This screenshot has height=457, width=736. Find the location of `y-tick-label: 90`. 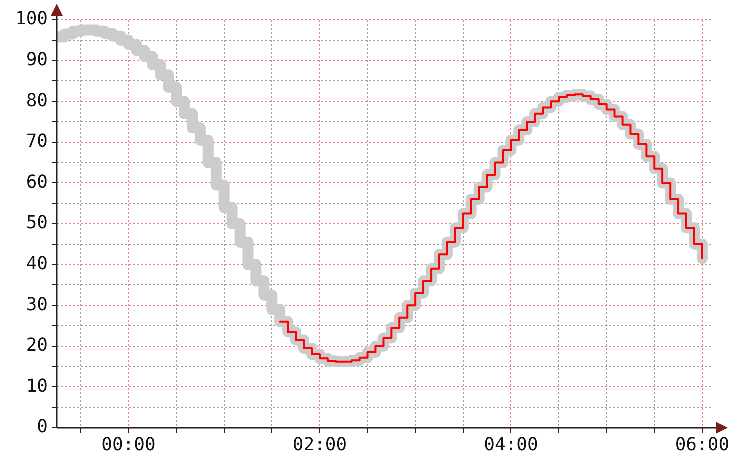

y-tick-label: 90 is located at coordinates (37, 59).